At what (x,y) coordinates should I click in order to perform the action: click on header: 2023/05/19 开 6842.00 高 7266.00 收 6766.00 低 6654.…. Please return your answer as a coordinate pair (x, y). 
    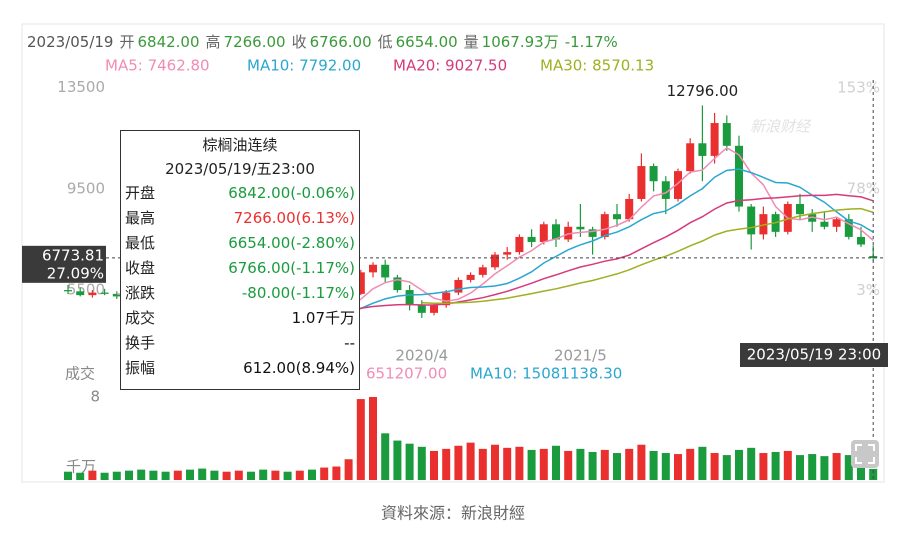
    Looking at the image, I should click on (322, 42).